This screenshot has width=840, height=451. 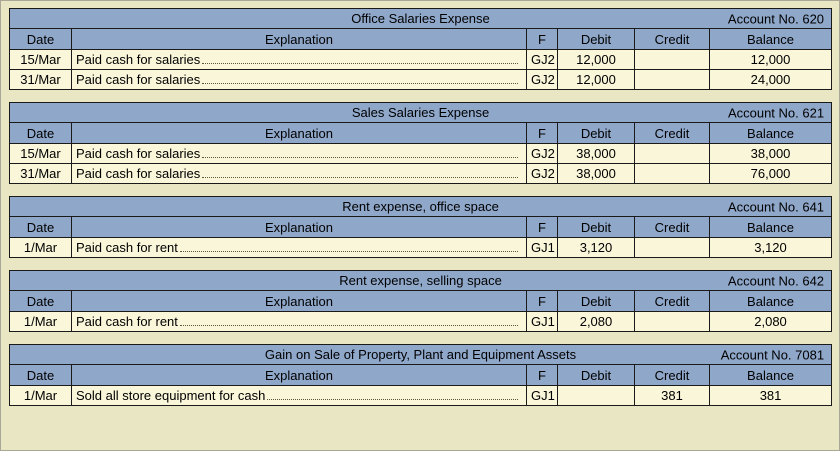 I want to click on cell-balance: 38,000, so click(x=770, y=153).